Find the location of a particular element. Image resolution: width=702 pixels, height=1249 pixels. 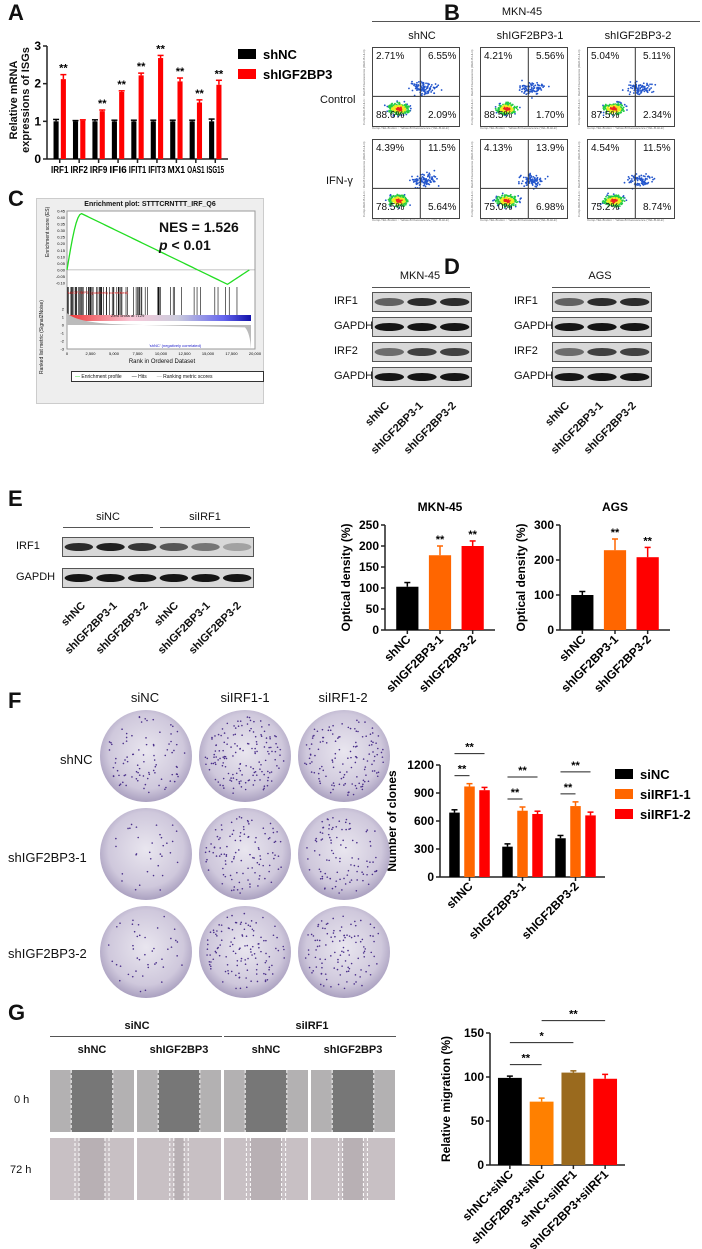

flow-cytometry-plot is located at coordinates (416, 179).